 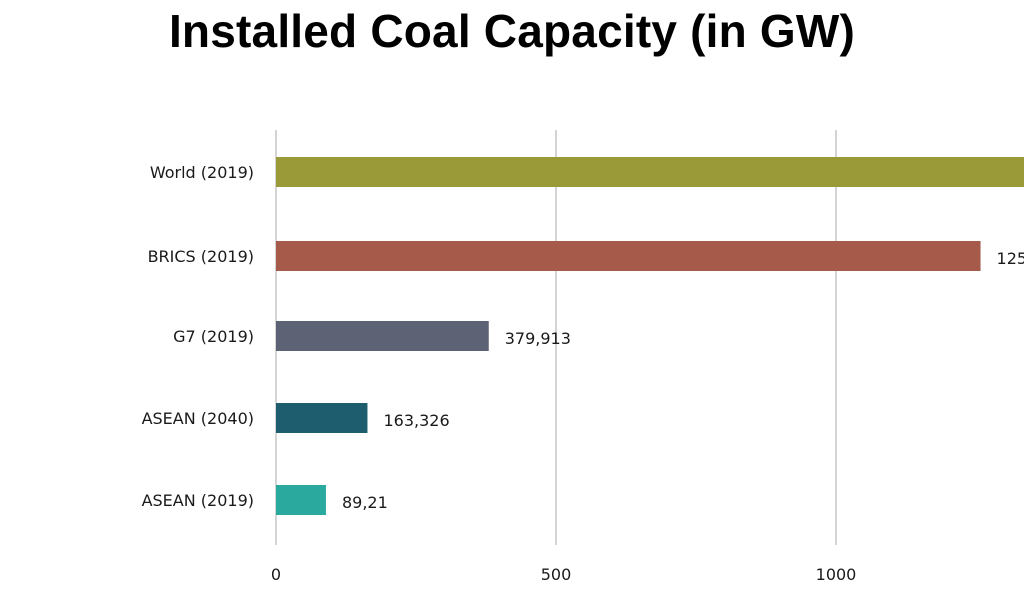 I want to click on category-label-2: G7 (2019), so click(x=213, y=336).